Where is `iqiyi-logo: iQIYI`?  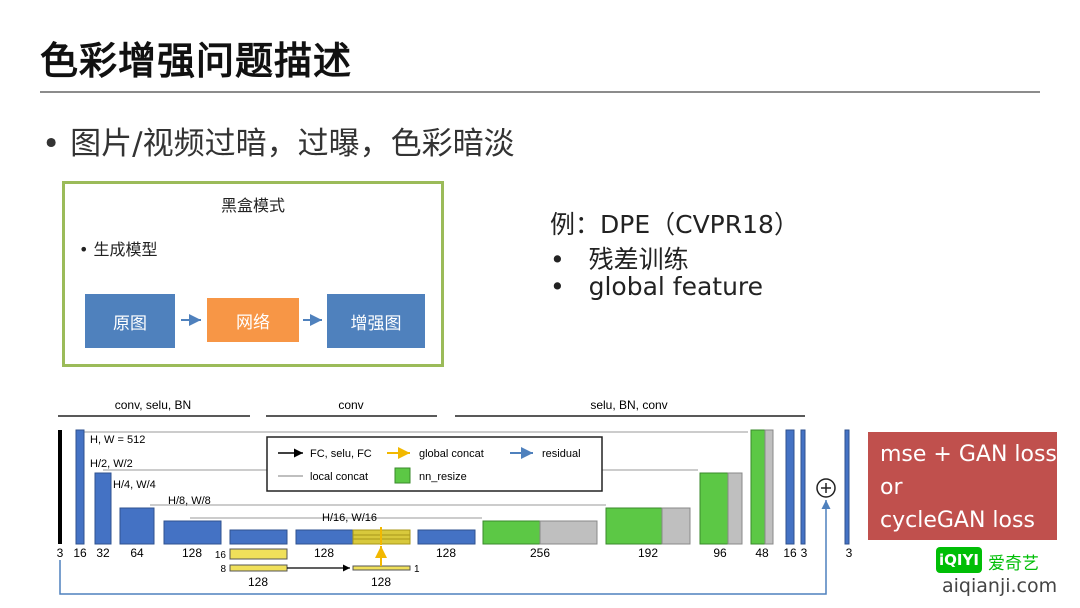
iqiyi-logo: iQIYI is located at coordinates (959, 560).